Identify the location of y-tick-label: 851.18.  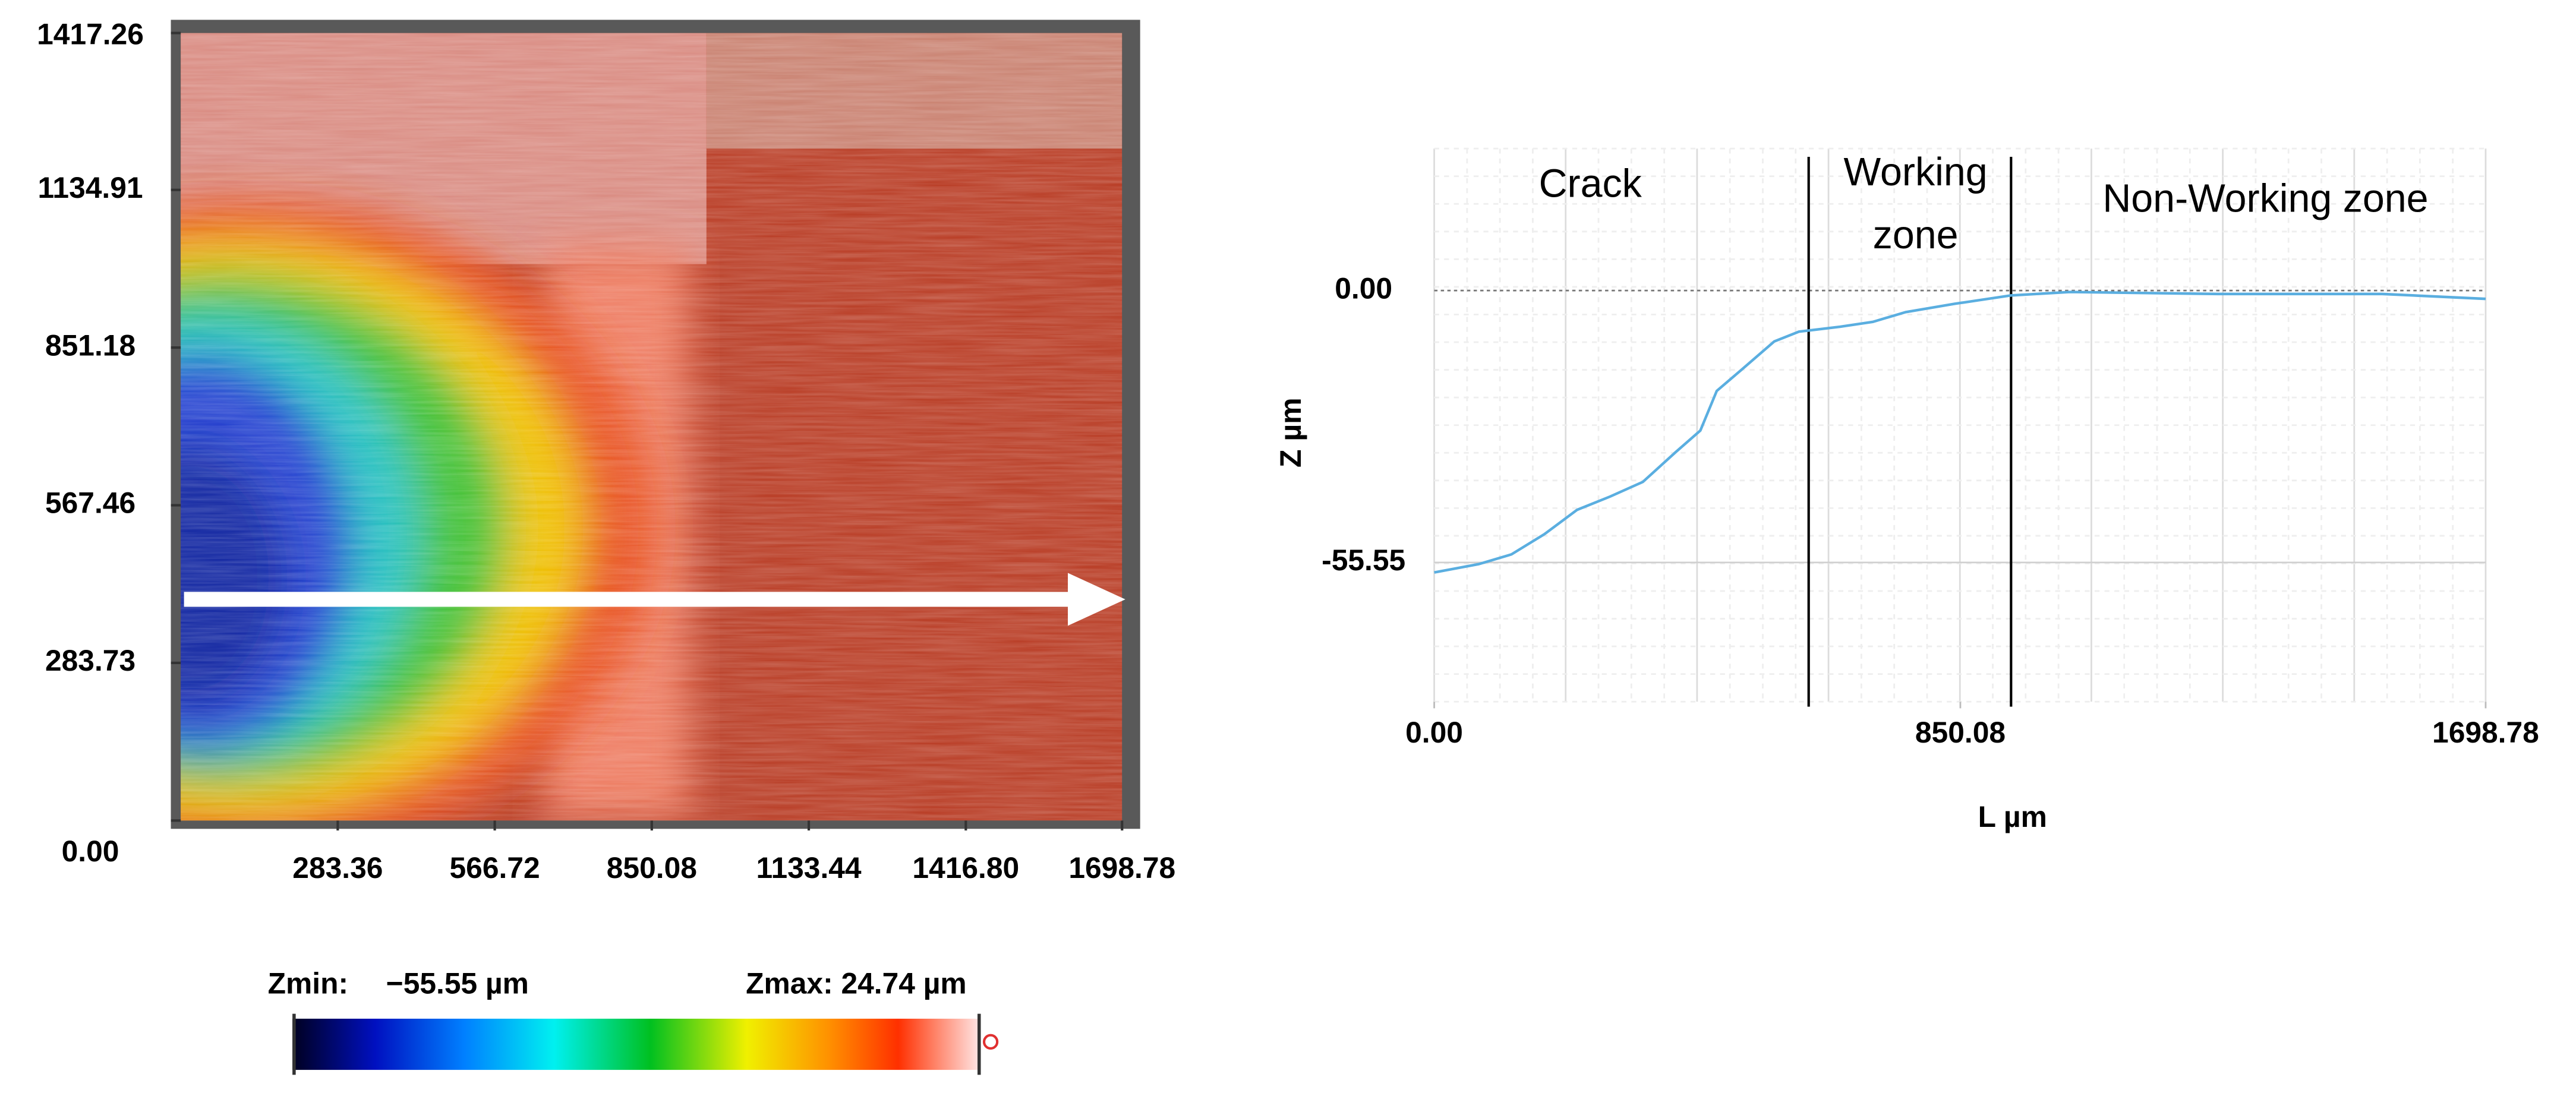
(90, 345).